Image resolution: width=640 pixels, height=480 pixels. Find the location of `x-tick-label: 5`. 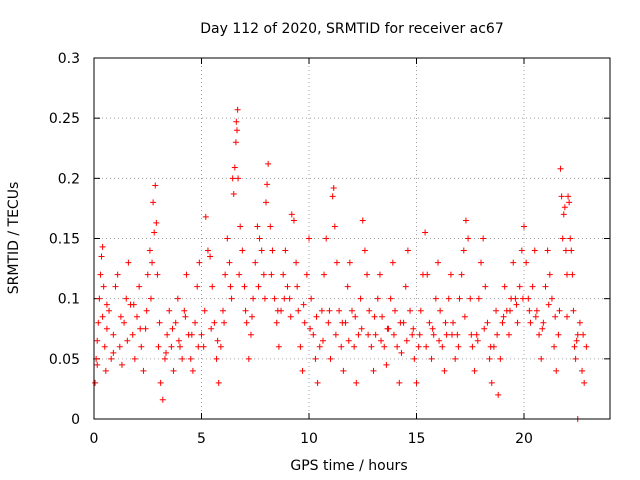

x-tick-label: 5 is located at coordinates (201, 439).